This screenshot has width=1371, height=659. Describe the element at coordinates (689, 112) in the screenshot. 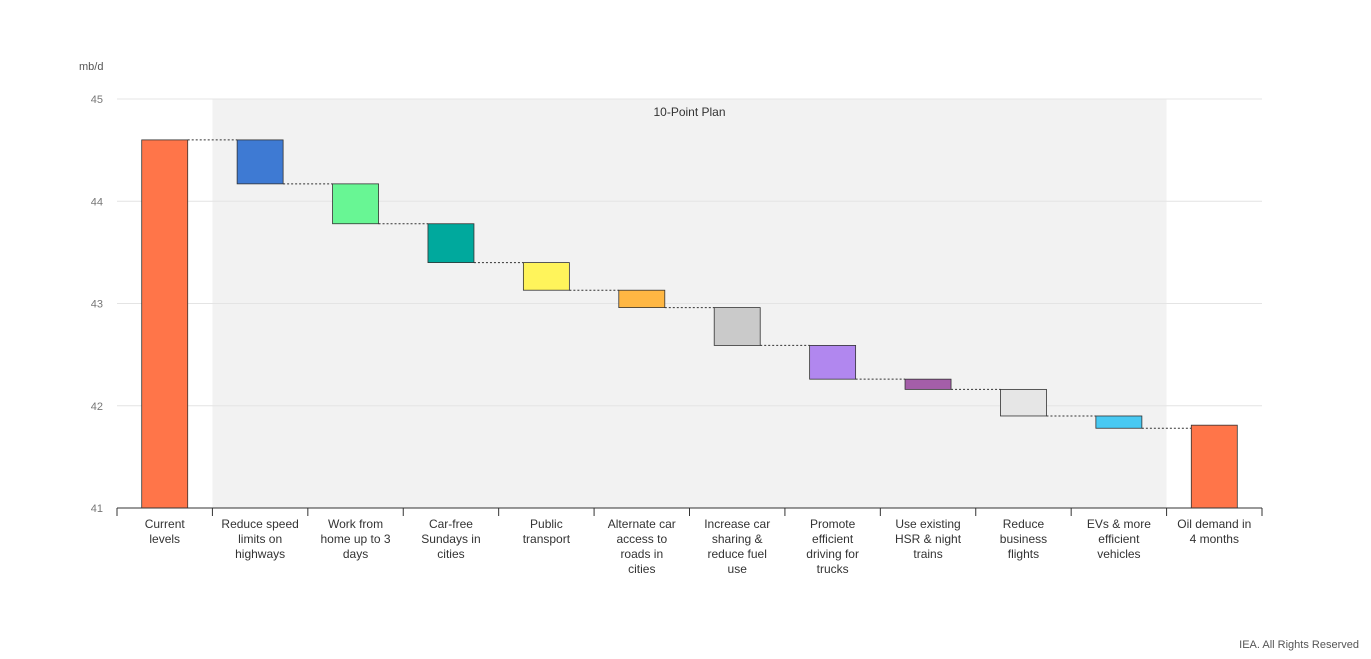

I see `plan-band-label: 10-Point Plan` at that location.